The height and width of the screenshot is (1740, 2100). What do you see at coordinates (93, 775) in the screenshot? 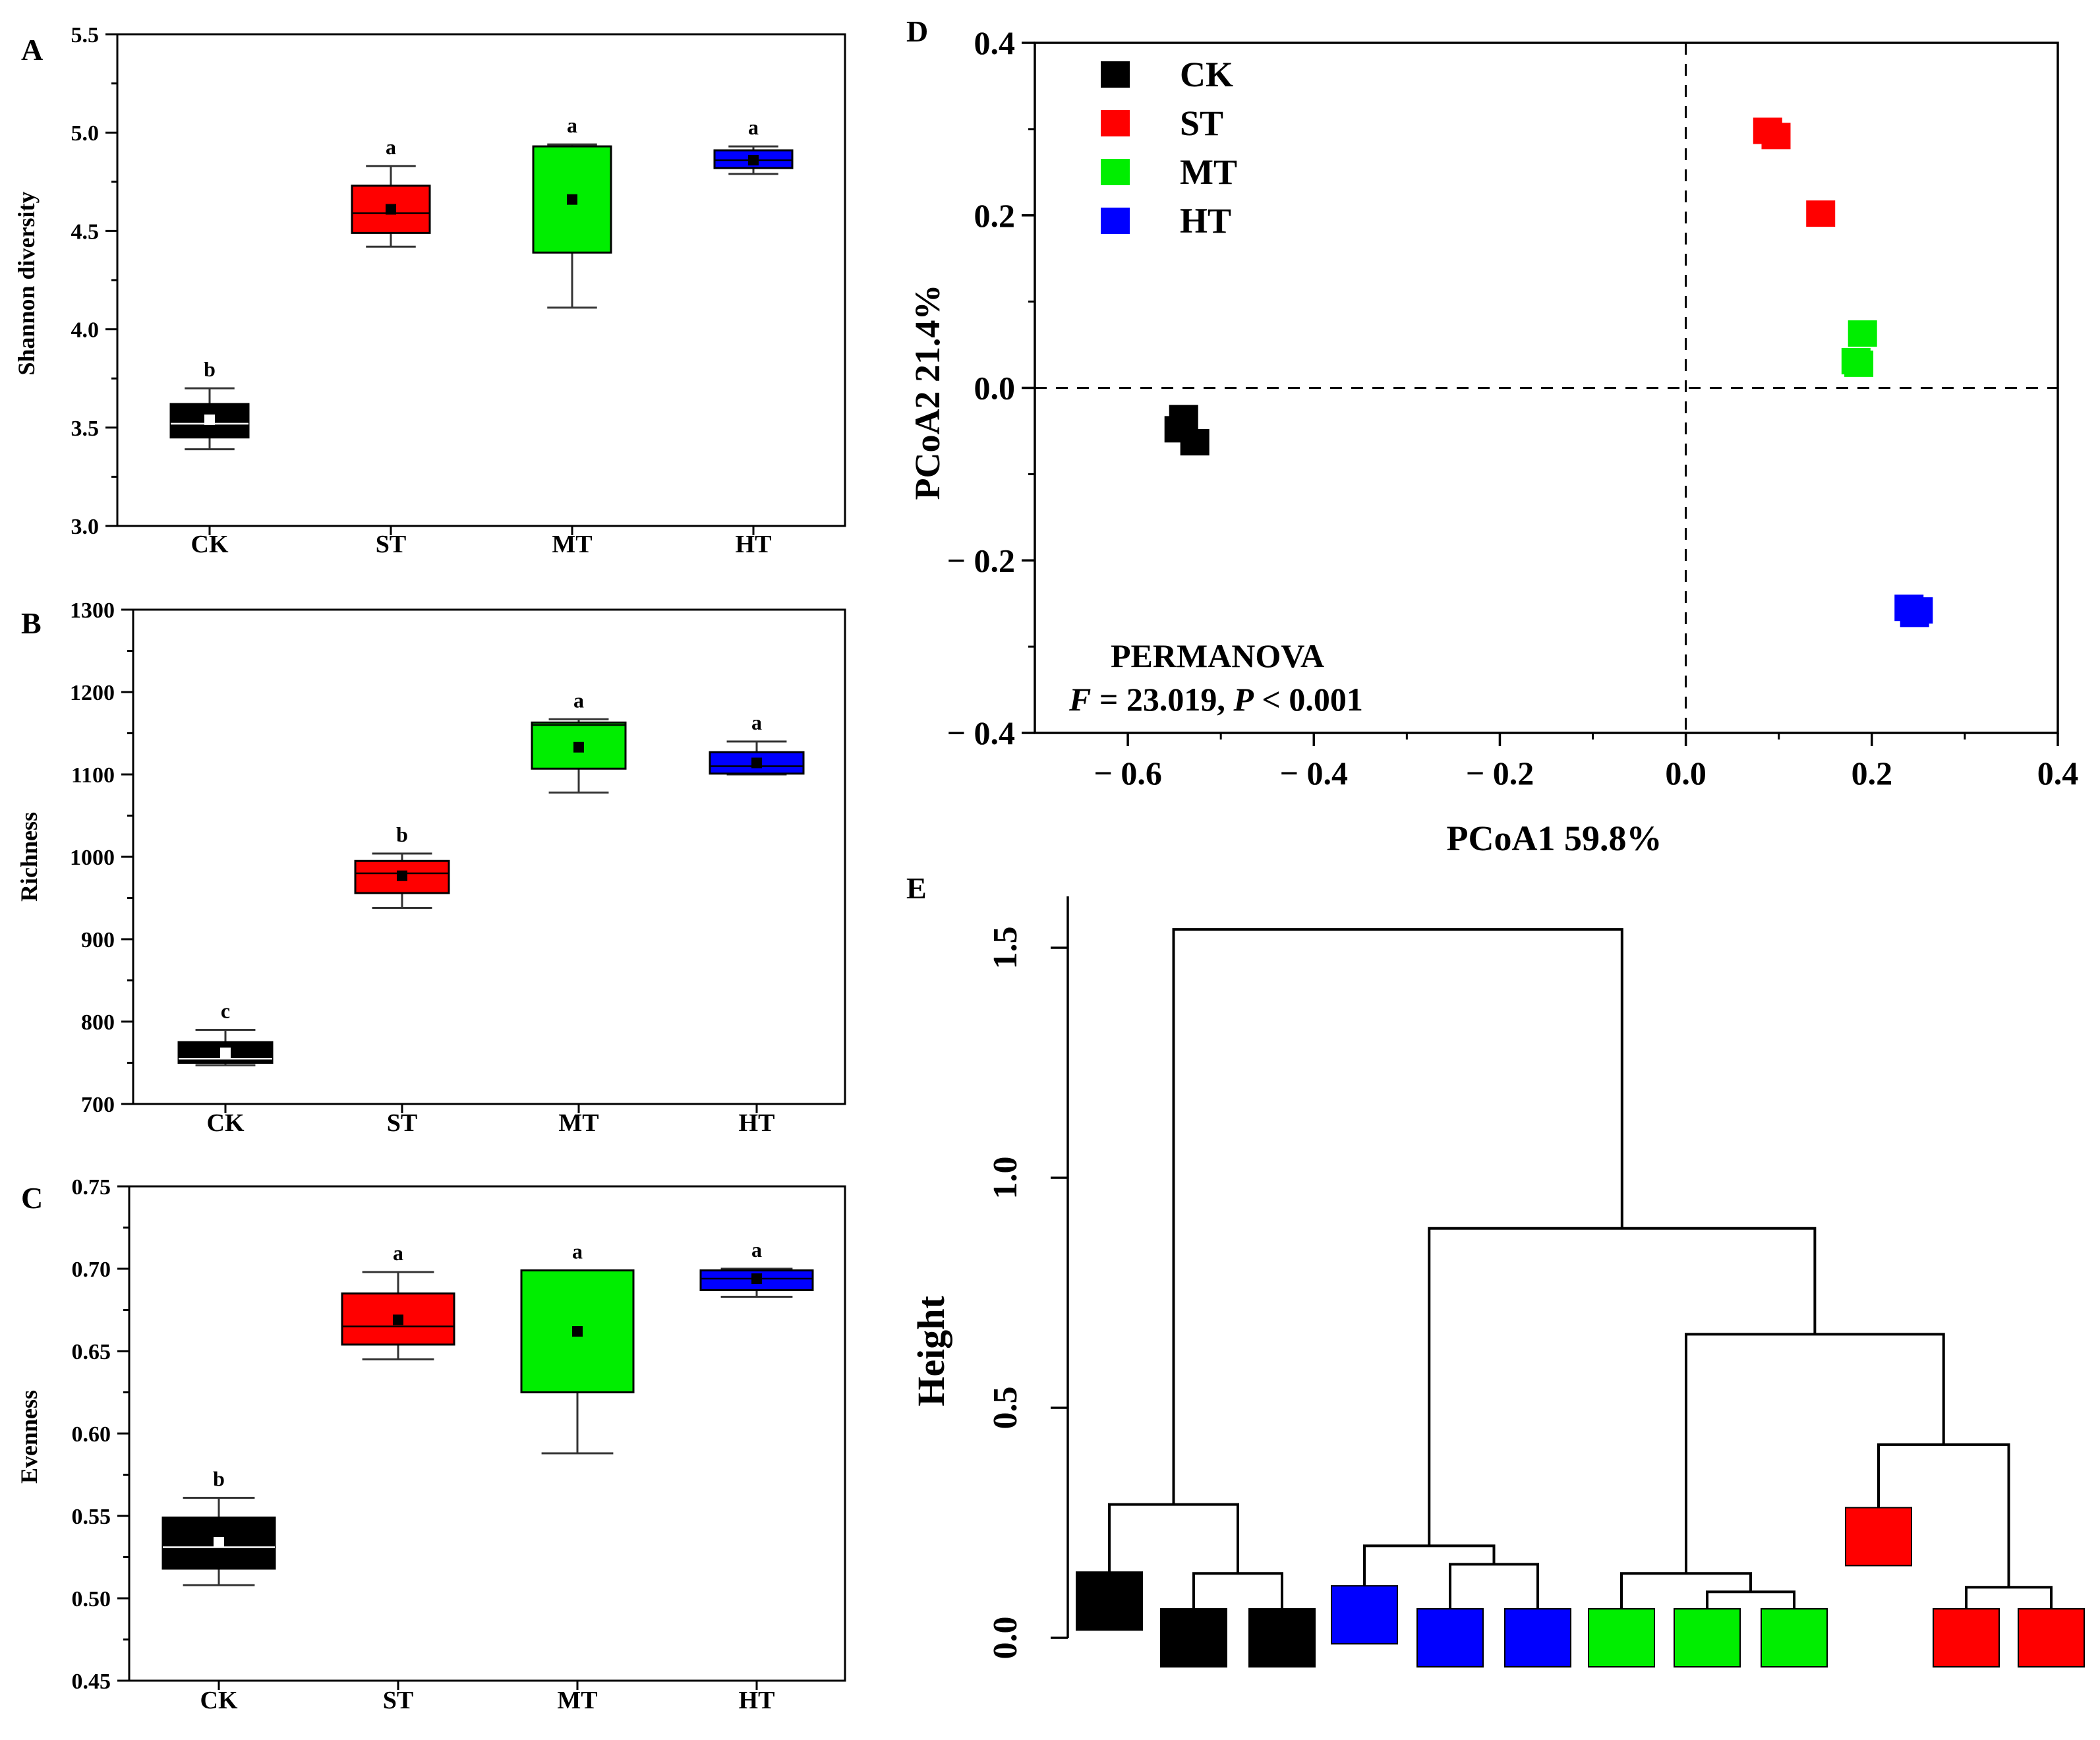
I see `y-tick-label: 1100` at bounding box center [93, 775].